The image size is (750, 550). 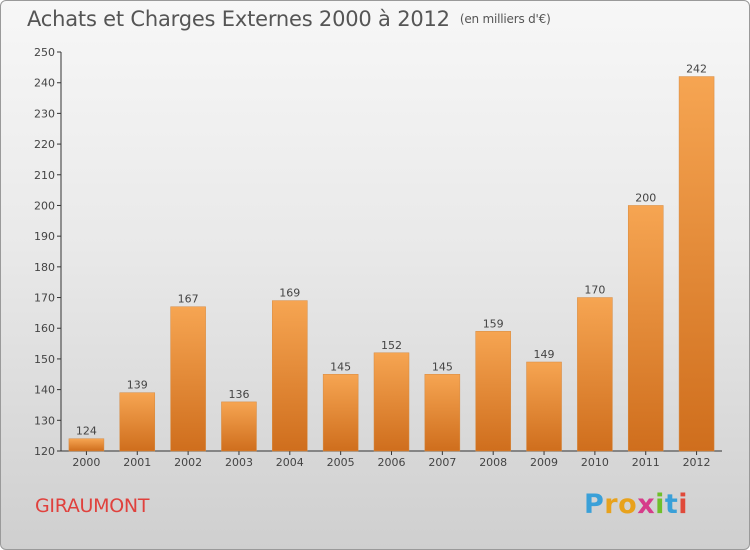 What do you see at coordinates (86, 431) in the screenshot?
I see `value-label-2000: 124` at bounding box center [86, 431].